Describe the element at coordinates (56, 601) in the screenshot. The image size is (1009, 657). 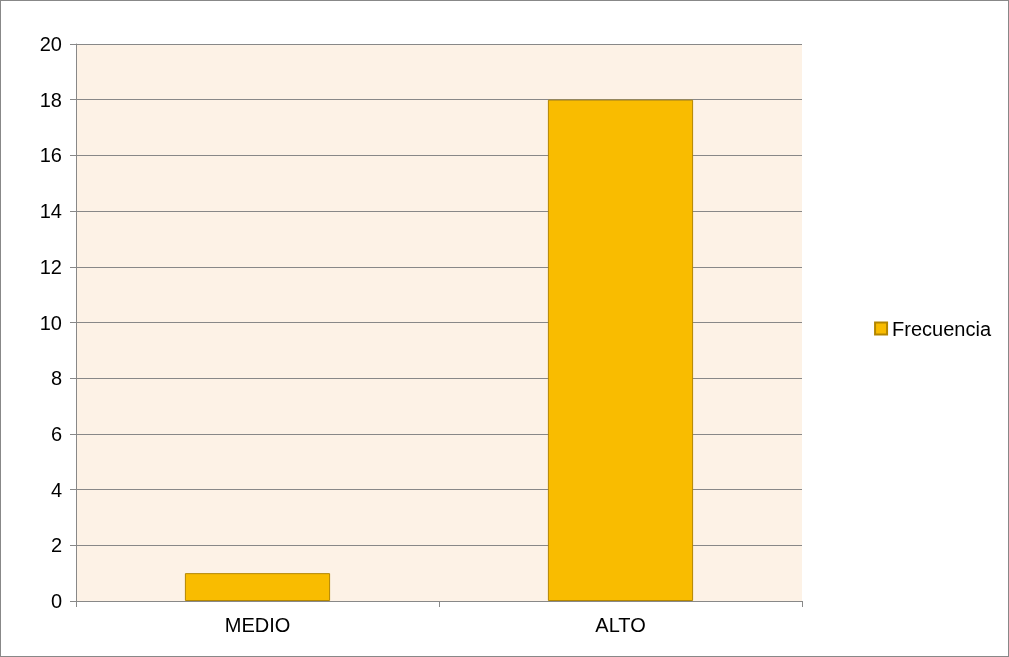
I see `y-tick-label: 0` at that location.